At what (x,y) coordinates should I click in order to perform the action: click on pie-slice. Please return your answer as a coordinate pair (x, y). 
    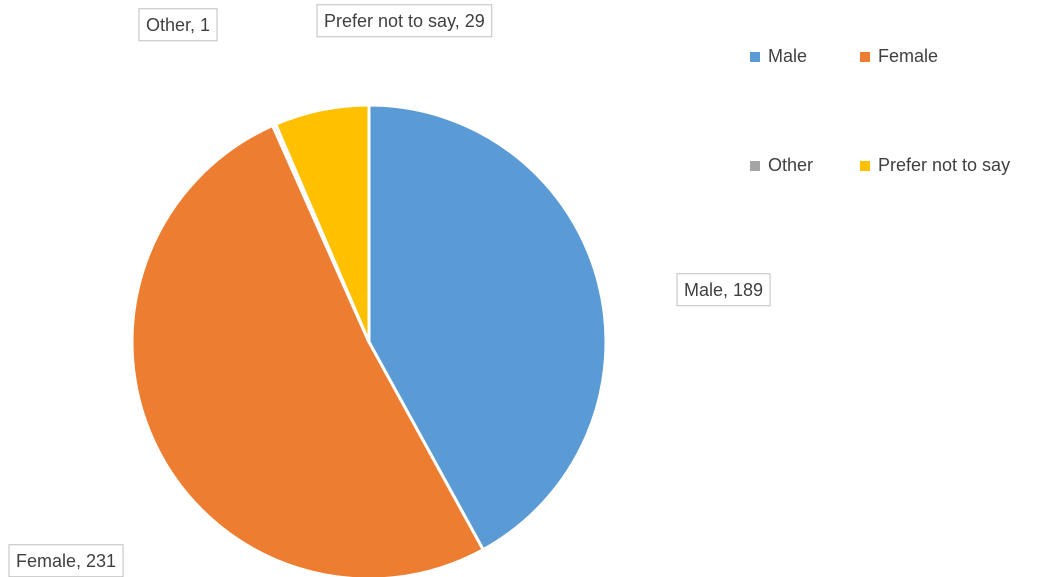
    Looking at the image, I should click on (322, 223).